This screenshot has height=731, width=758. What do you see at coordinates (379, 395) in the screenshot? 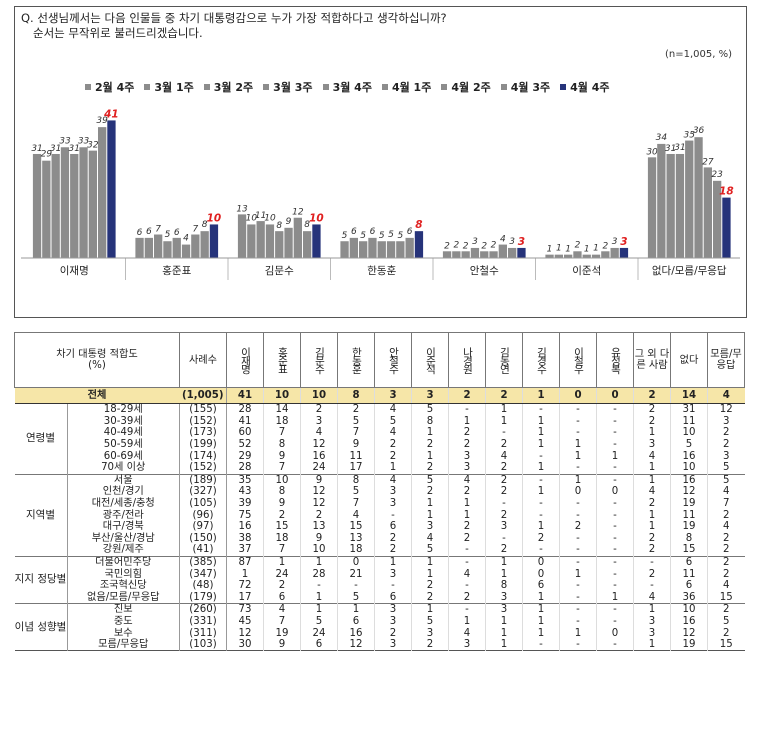
I see `table-row-total: 전체 (1,005) 41 10 10 8 3 3 2 2 1 0 0 2 14 4` at bounding box center [379, 395].